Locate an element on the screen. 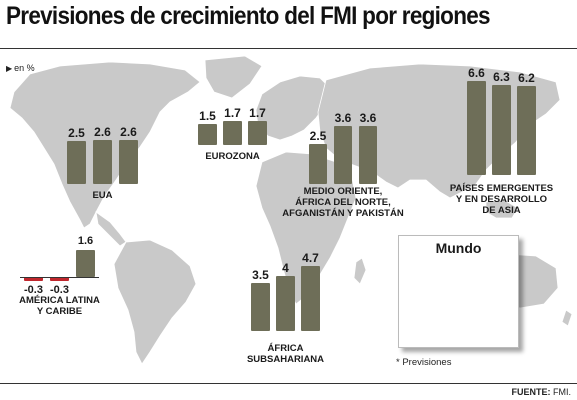 This screenshot has height=400, width=577. medio-value-1: 2.5 is located at coordinates (318, 136).